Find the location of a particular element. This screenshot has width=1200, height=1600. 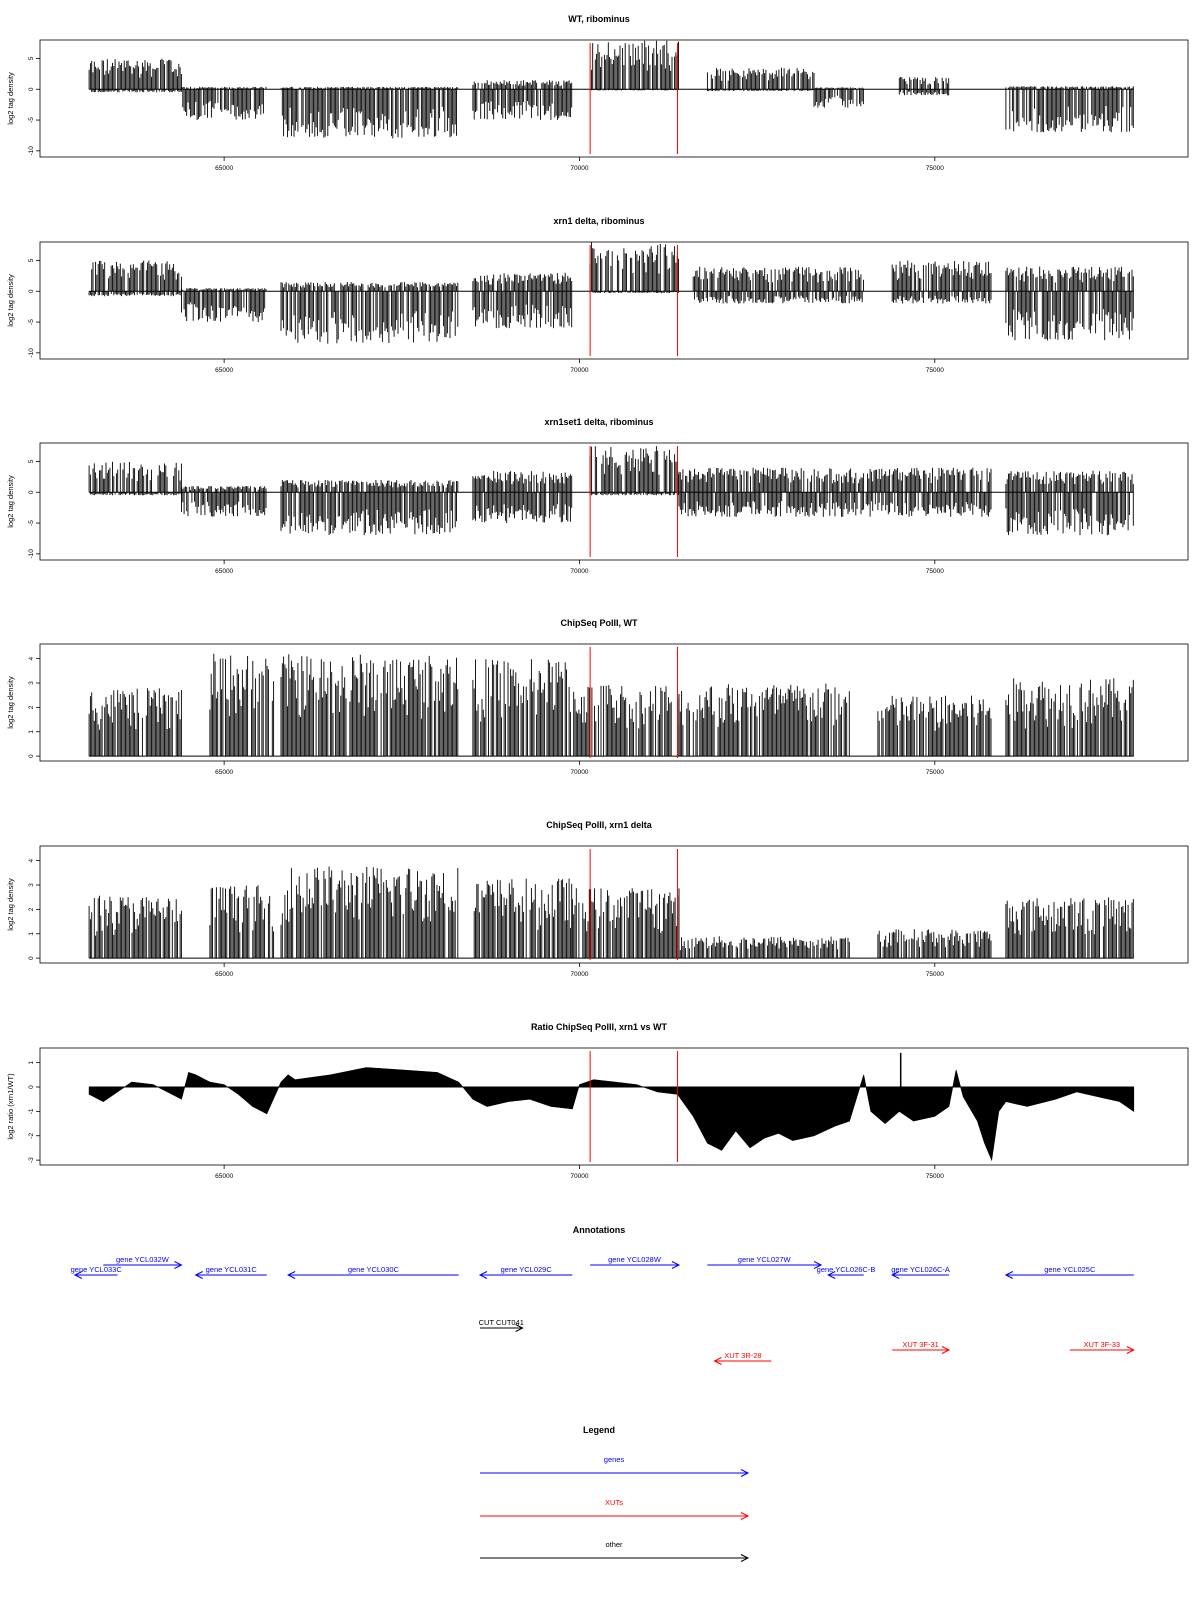

annotations-title: Annotations is located at coordinates (599, 1230).